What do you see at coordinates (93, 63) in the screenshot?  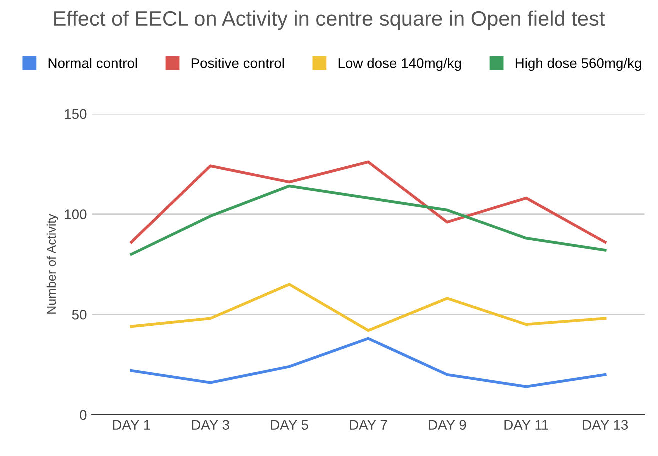 I see `legend-label: Normal control` at bounding box center [93, 63].